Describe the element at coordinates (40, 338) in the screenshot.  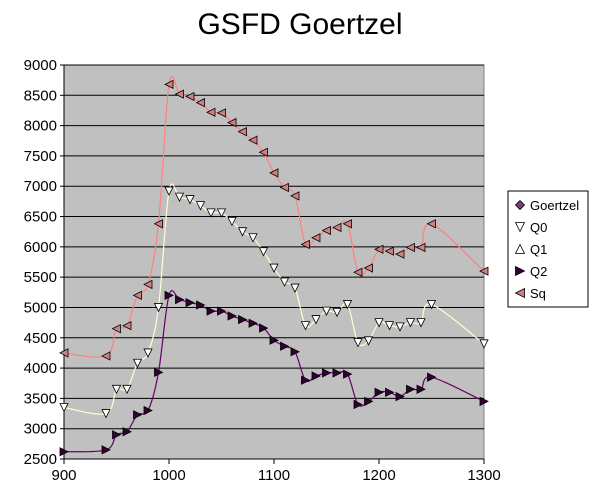
I see `y-tick-label: 4500` at that location.